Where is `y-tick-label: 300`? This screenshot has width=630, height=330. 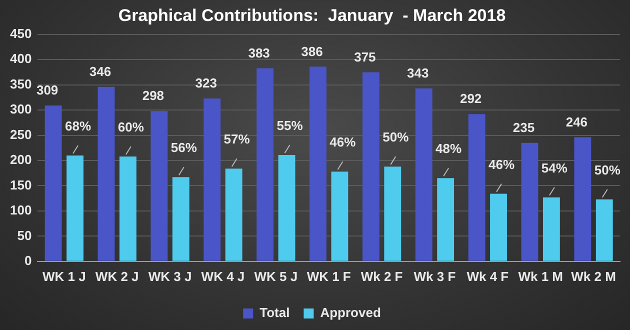 y-tick-label: 300 is located at coordinates (21, 109).